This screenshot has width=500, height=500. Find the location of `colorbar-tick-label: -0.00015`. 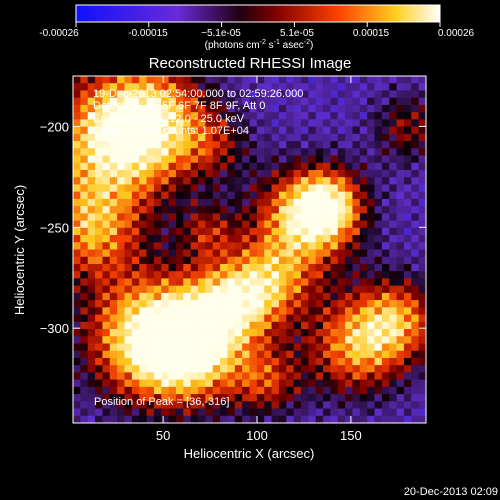

colorbar-tick-label: -0.00015 is located at coordinates (148, 33).